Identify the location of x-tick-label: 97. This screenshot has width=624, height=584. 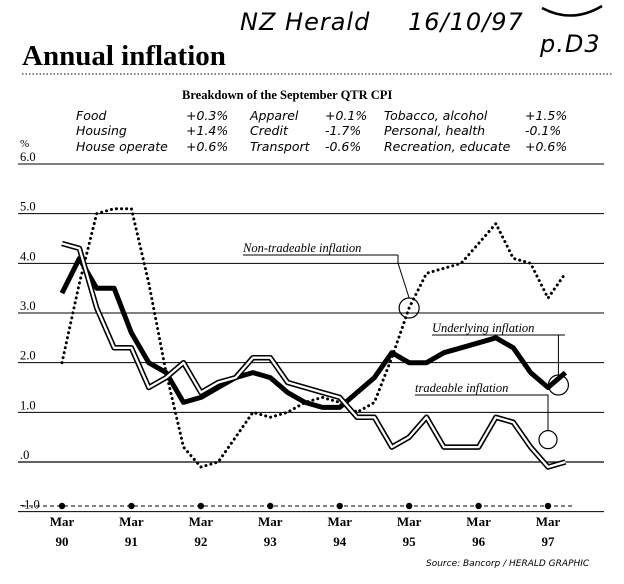
(549, 541).